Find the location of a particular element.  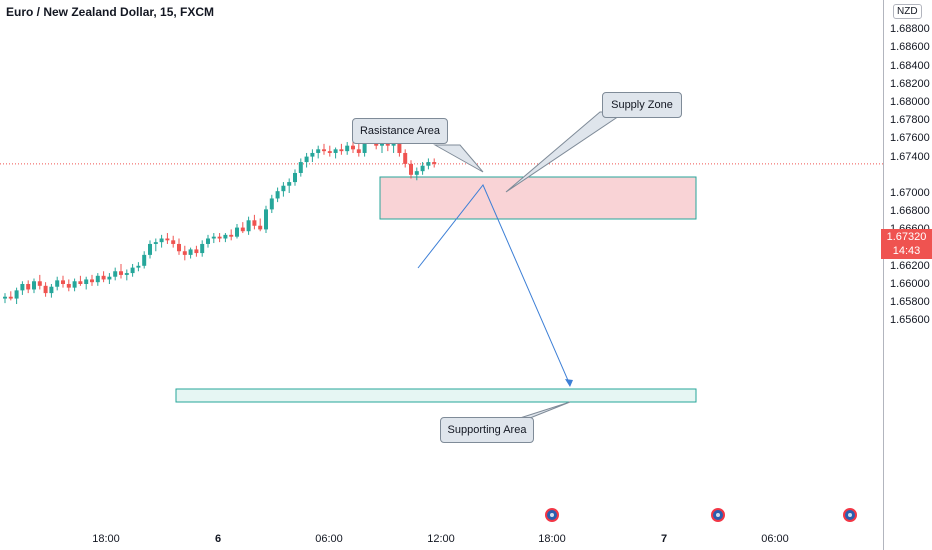

price-tick-label: 1.68600 is located at coordinates (910, 47).